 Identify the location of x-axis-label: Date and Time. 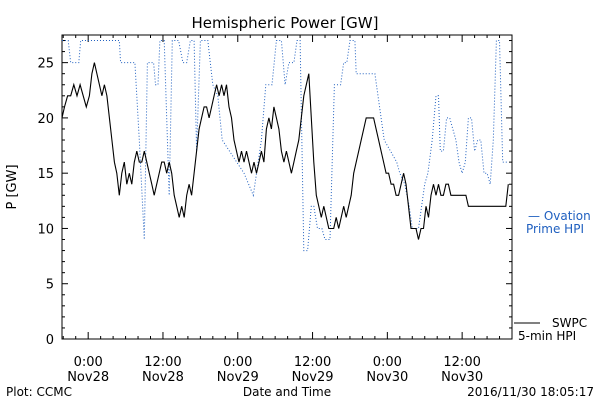
(287, 392).